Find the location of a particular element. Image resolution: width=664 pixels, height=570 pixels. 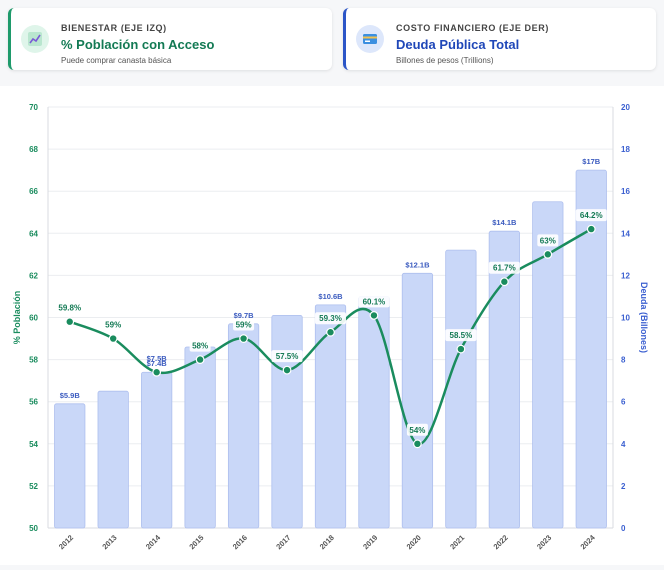

left-tick-label: 70 is located at coordinates (33, 107).